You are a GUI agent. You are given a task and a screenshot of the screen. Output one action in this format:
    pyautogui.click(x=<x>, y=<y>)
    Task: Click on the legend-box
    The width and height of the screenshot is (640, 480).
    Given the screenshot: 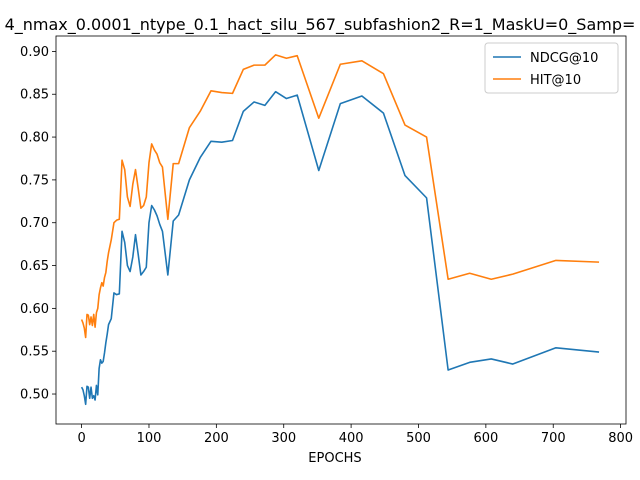 What is the action you would take?
    pyautogui.click(x=551, y=68)
    